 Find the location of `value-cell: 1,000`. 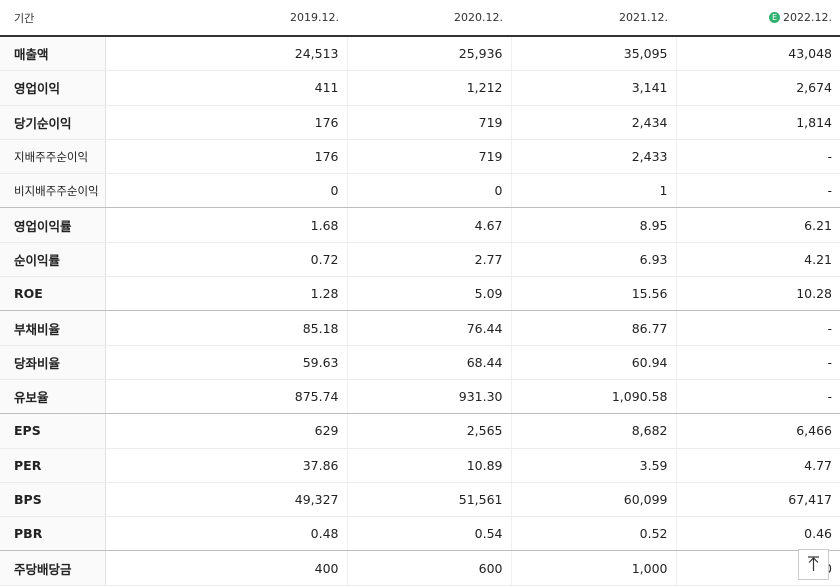

value-cell: 1,000 is located at coordinates (593, 568).